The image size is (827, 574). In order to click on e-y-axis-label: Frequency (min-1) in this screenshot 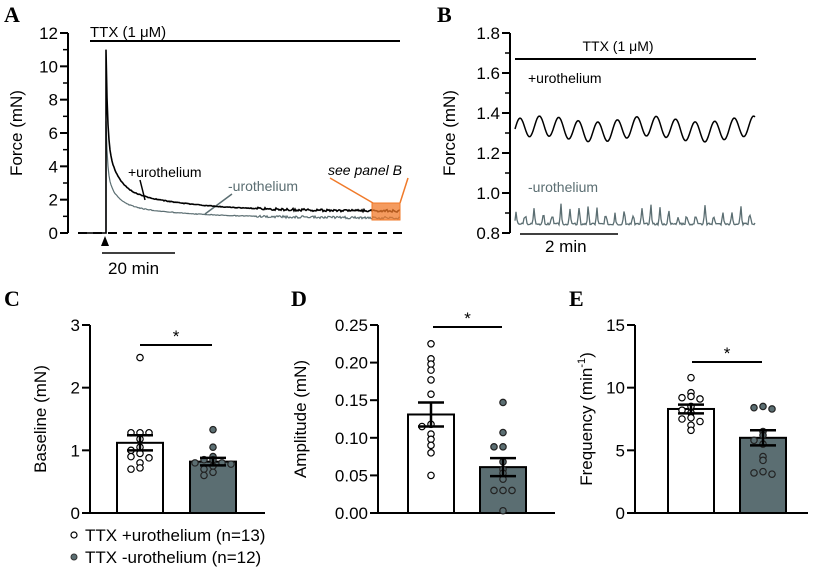, I will do `click(586, 419)`.